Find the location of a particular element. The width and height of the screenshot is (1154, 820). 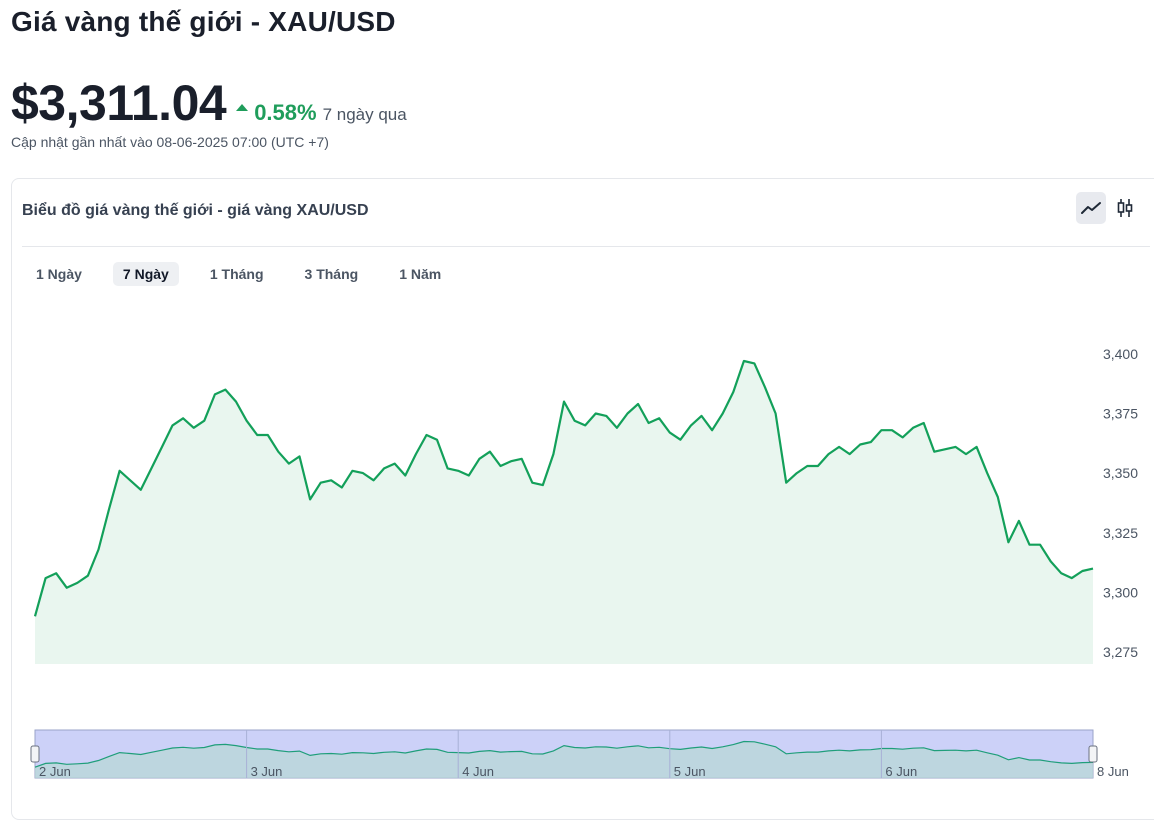

navigator-area is located at coordinates (564, 759).